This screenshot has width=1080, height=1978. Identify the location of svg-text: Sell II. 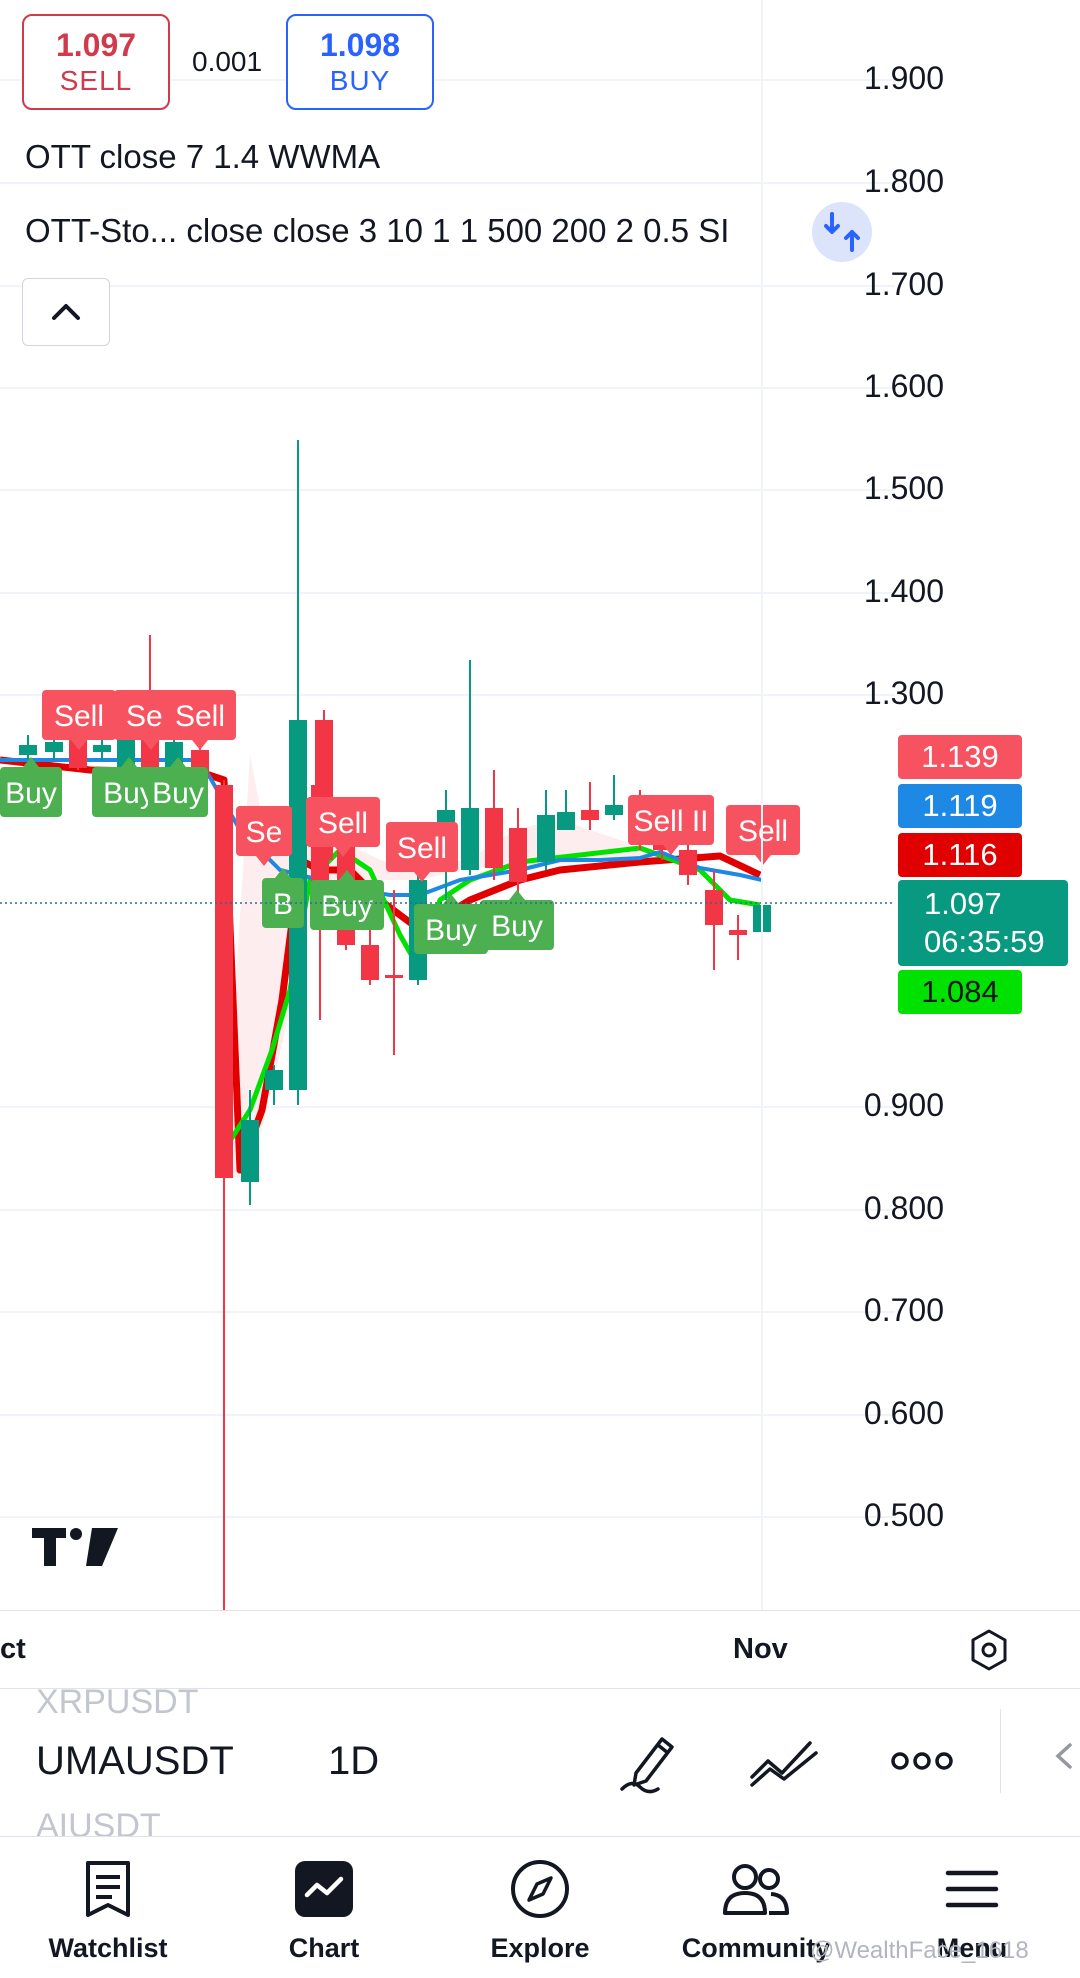
(670, 821).